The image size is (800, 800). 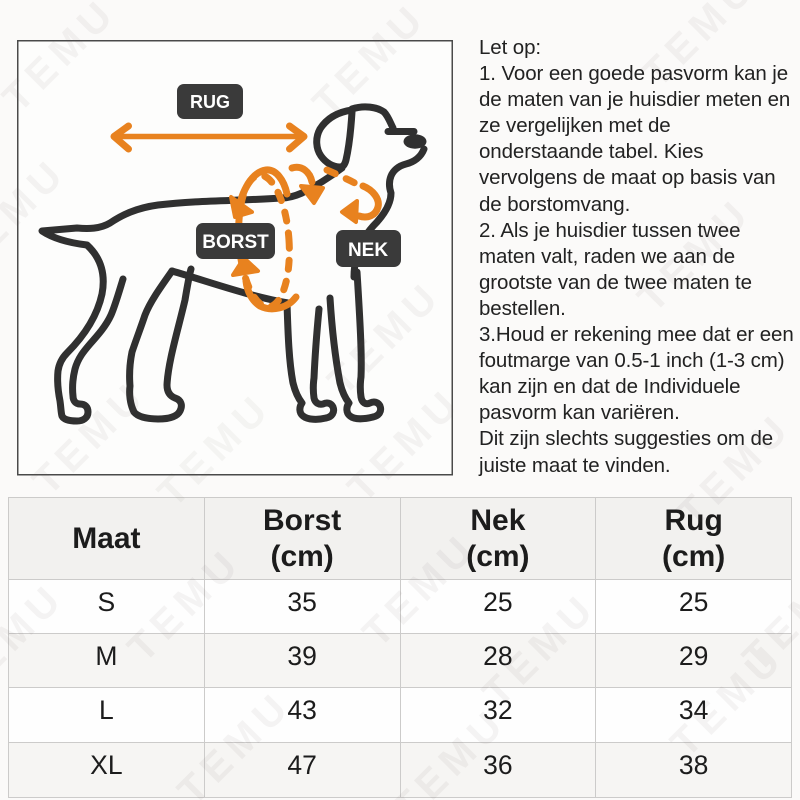 What do you see at coordinates (368, 250) in the screenshot?
I see `svg-text: NEK` at bounding box center [368, 250].